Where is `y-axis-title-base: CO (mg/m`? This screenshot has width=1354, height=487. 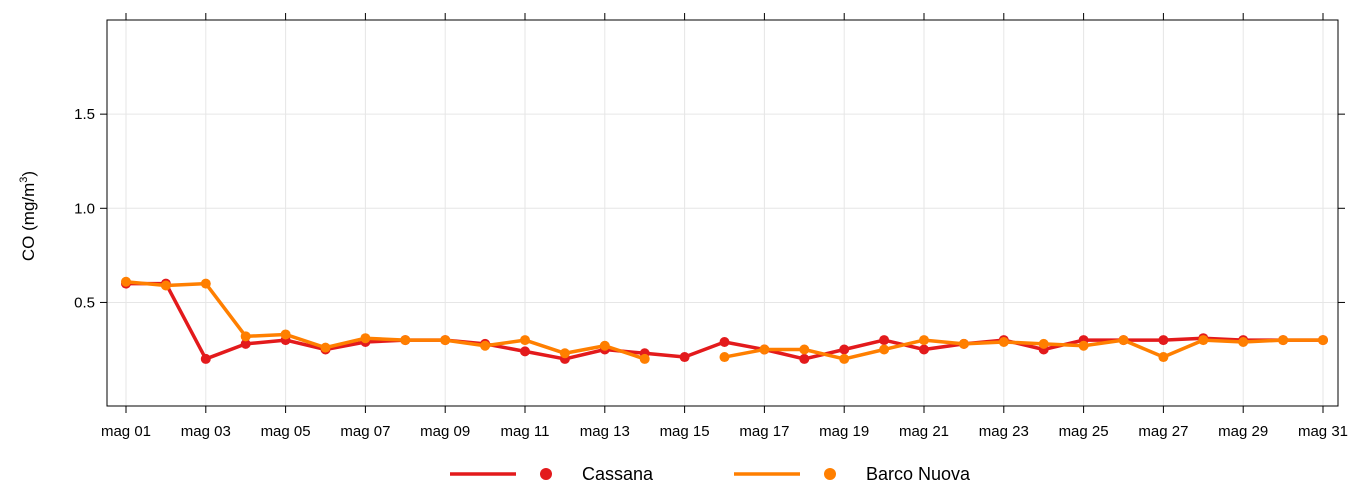
y-axis-title-base: CO (mg/m is located at coordinates (28, 222).